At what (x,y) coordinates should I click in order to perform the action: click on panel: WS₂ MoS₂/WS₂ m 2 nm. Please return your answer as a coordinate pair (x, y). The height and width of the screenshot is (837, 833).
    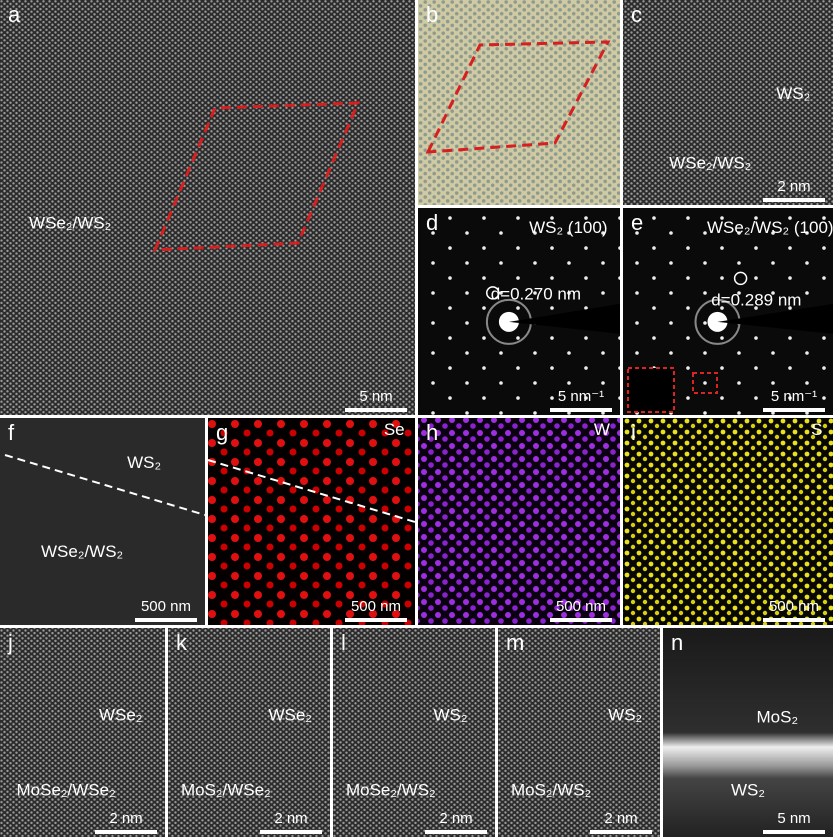
    Looking at the image, I should click on (579, 732).